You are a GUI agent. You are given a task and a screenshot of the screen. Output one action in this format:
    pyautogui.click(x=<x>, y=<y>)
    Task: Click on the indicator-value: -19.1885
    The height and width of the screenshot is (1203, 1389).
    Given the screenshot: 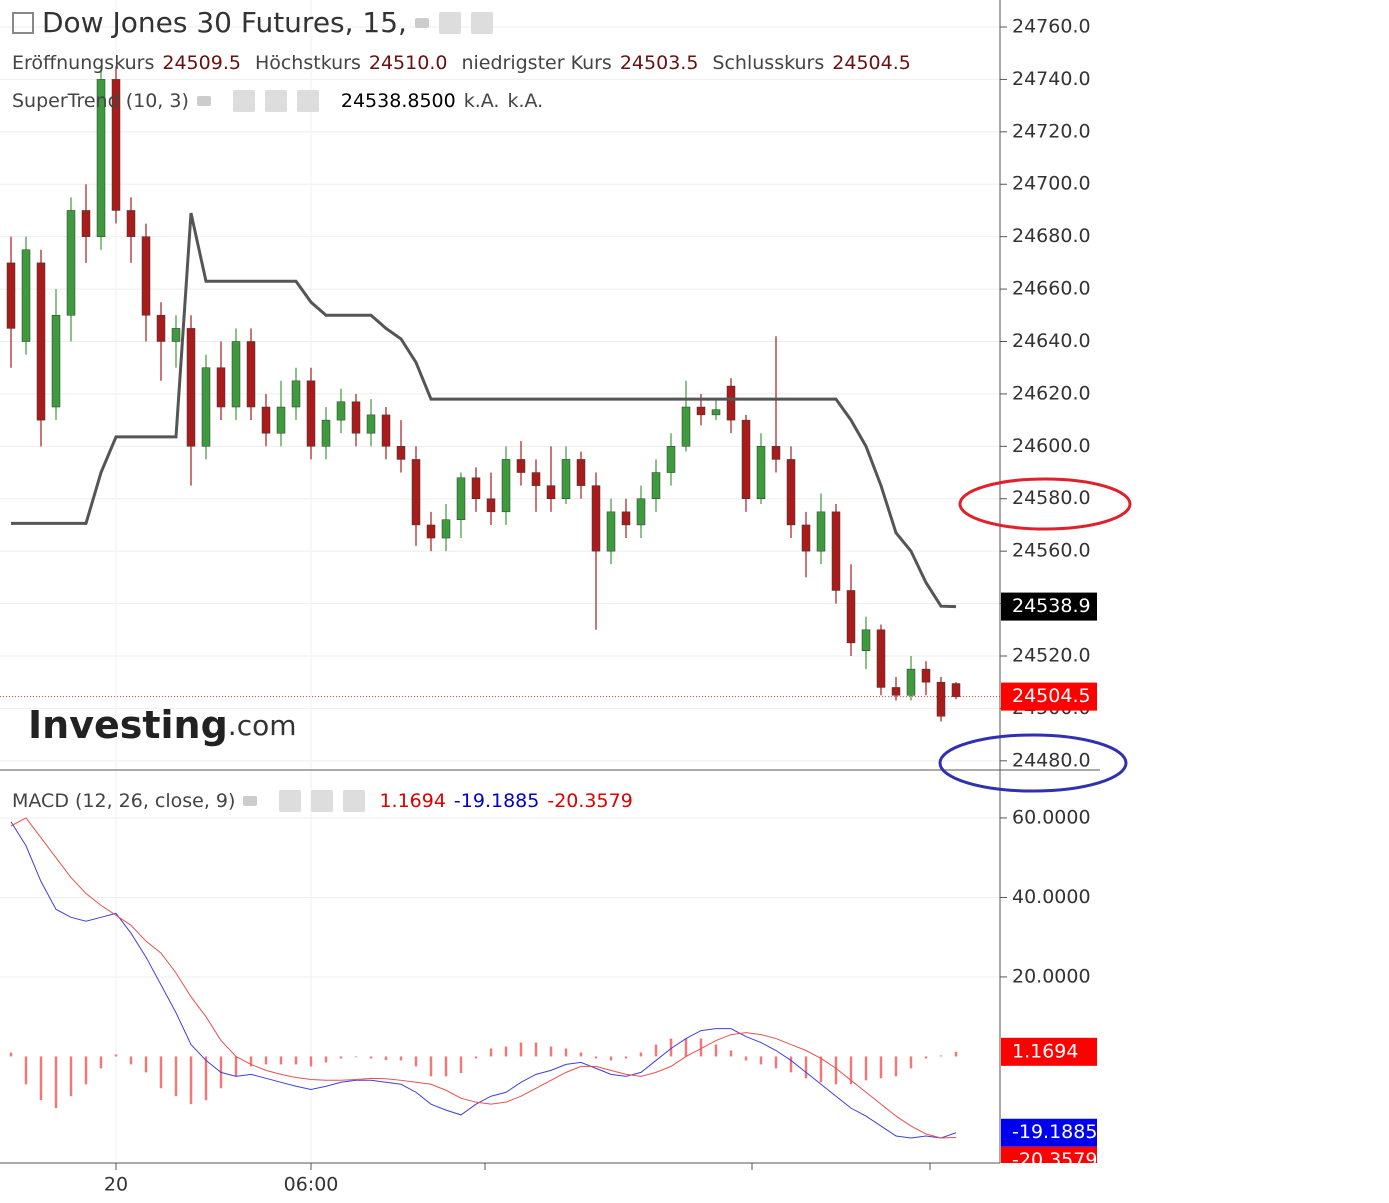 What is the action you would take?
    pyautogui.click(x=496, y=801)
    